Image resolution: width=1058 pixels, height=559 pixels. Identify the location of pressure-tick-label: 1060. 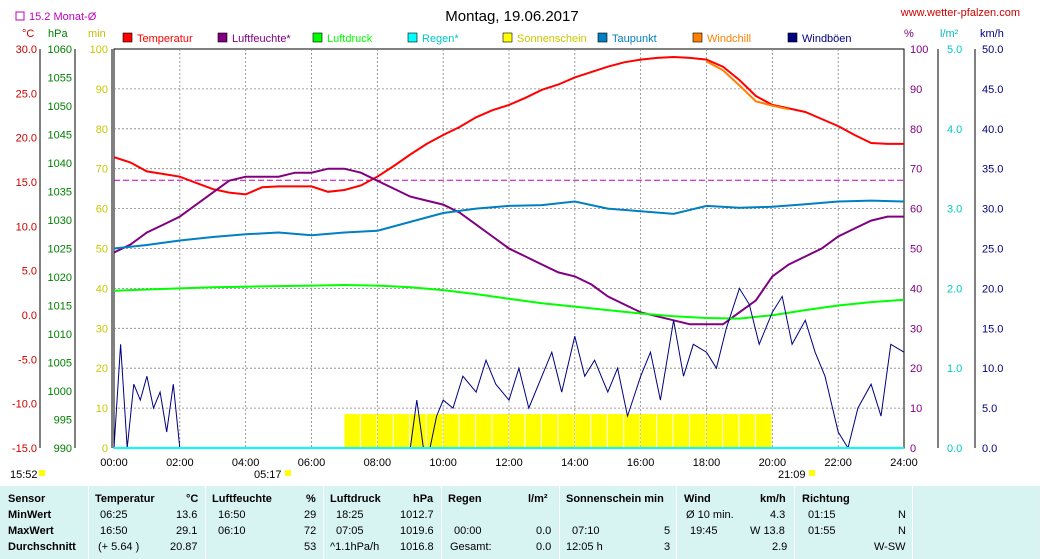
(60, 50).